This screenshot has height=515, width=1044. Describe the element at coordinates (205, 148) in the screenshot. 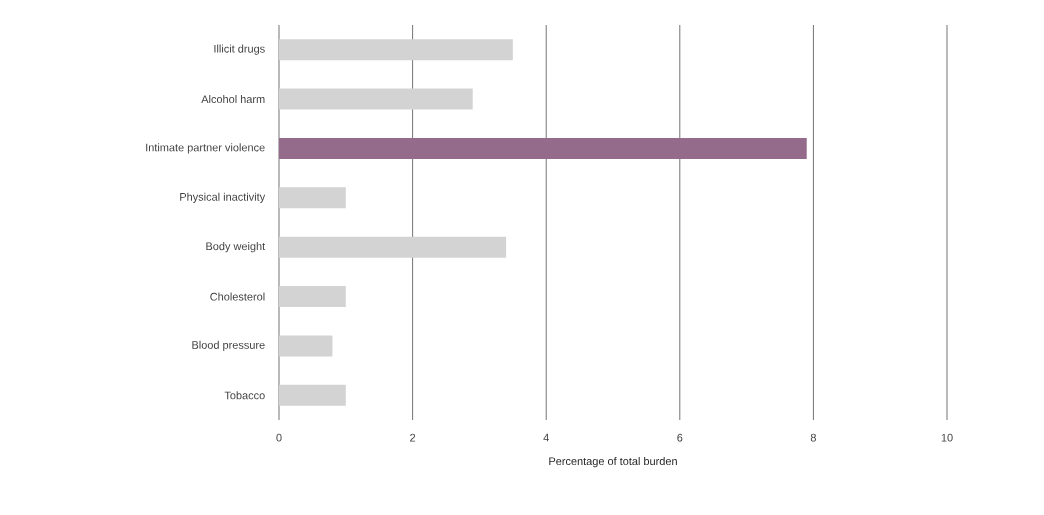

I see `y-tick-label: Intimate partner violence` at that location.